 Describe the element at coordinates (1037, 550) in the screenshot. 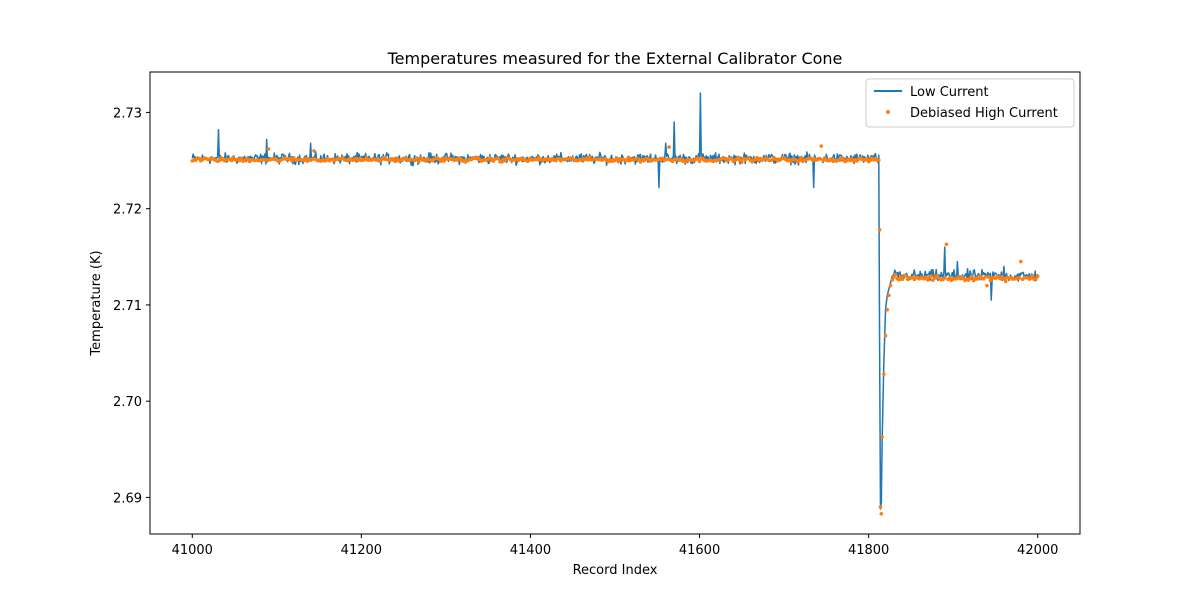

I see `x-tick-label: 42000` at that location.